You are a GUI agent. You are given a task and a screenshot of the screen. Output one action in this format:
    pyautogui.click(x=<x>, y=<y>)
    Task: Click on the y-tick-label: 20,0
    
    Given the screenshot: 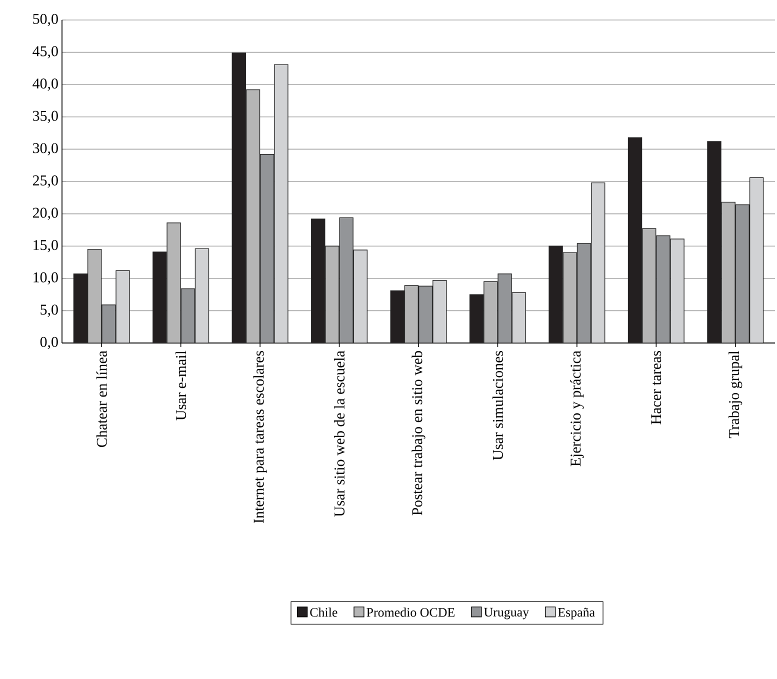 What is the action you would take?
    pyautogui.click(x=45, y=214)
    